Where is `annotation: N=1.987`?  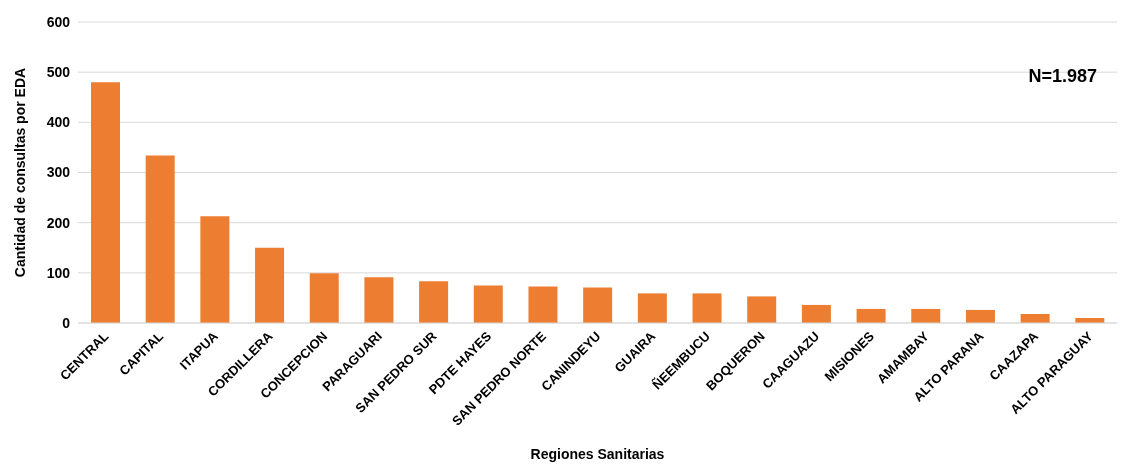 annotation: N=1.987 is located at coordinates (1062, 76).